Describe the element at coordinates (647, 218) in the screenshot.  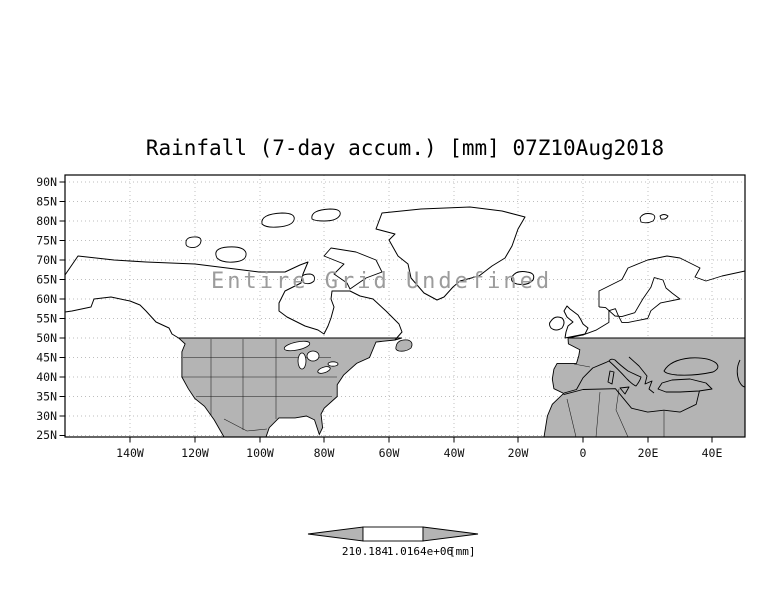
I see `svalbard-outline` at that location.